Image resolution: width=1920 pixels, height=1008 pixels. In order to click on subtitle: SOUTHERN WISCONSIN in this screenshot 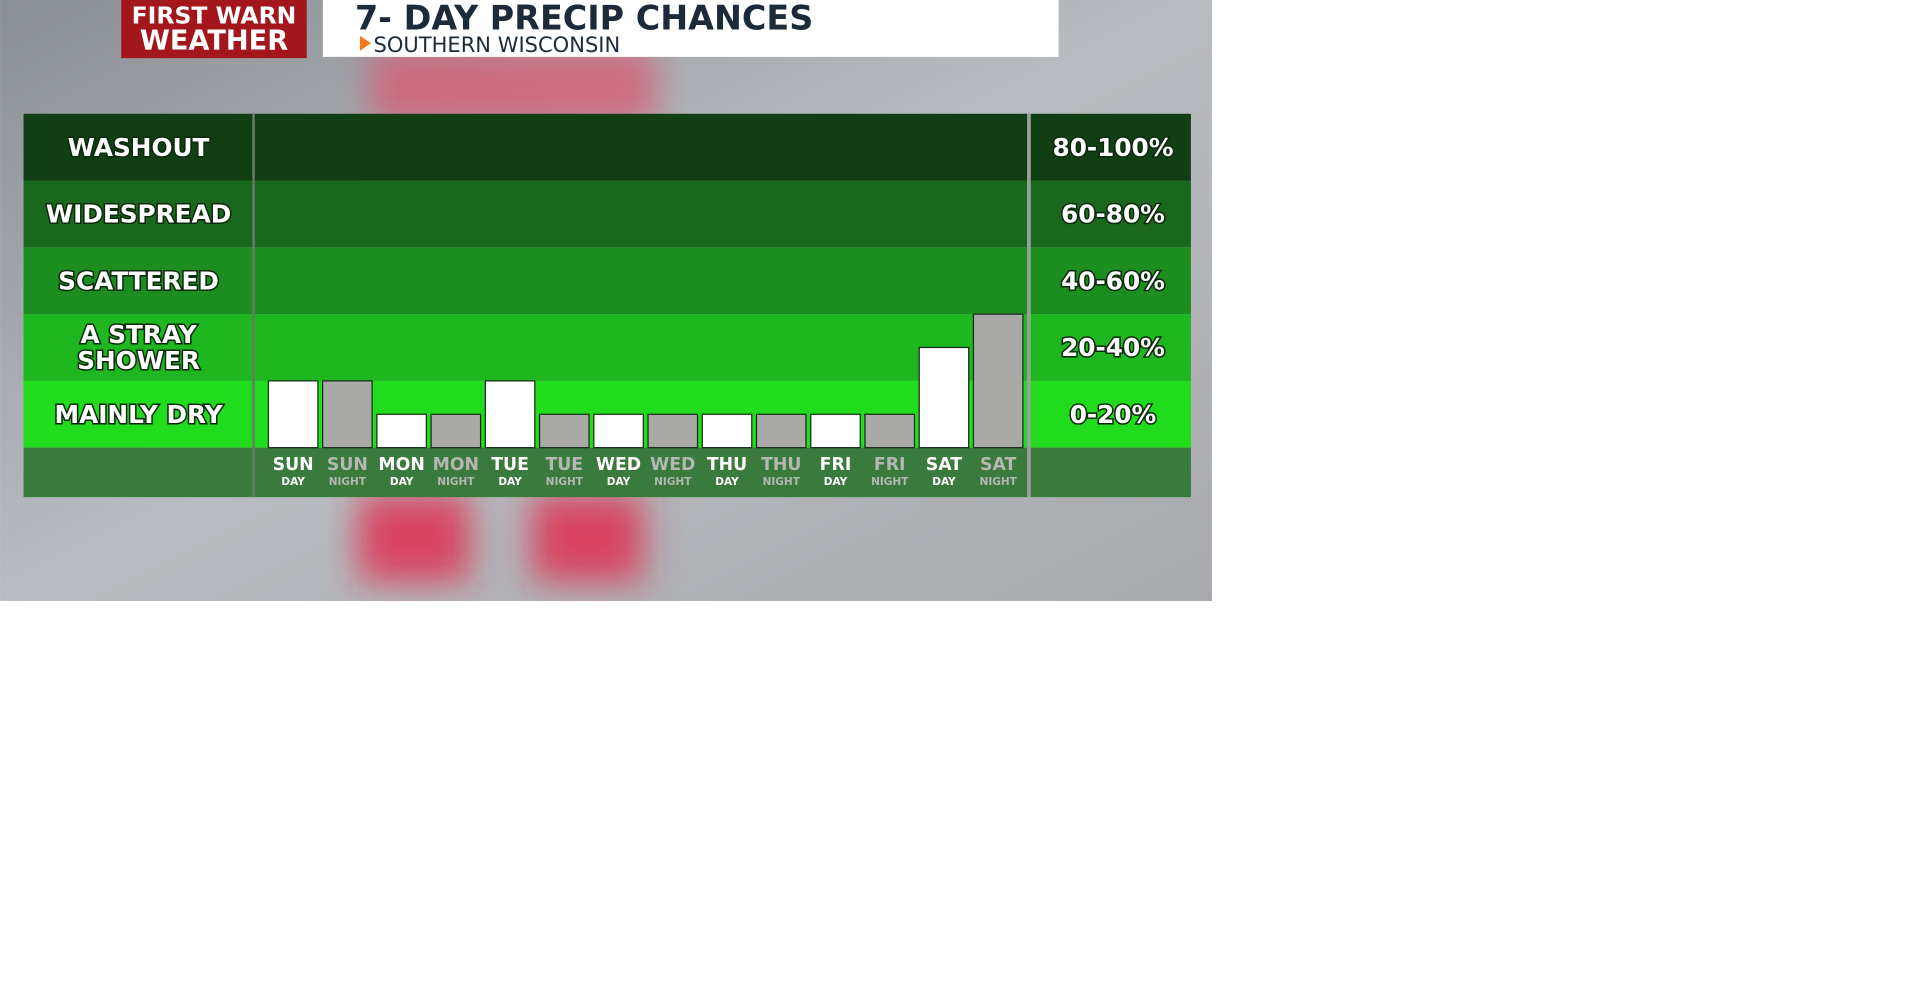, I will do `click(497, 44)`.